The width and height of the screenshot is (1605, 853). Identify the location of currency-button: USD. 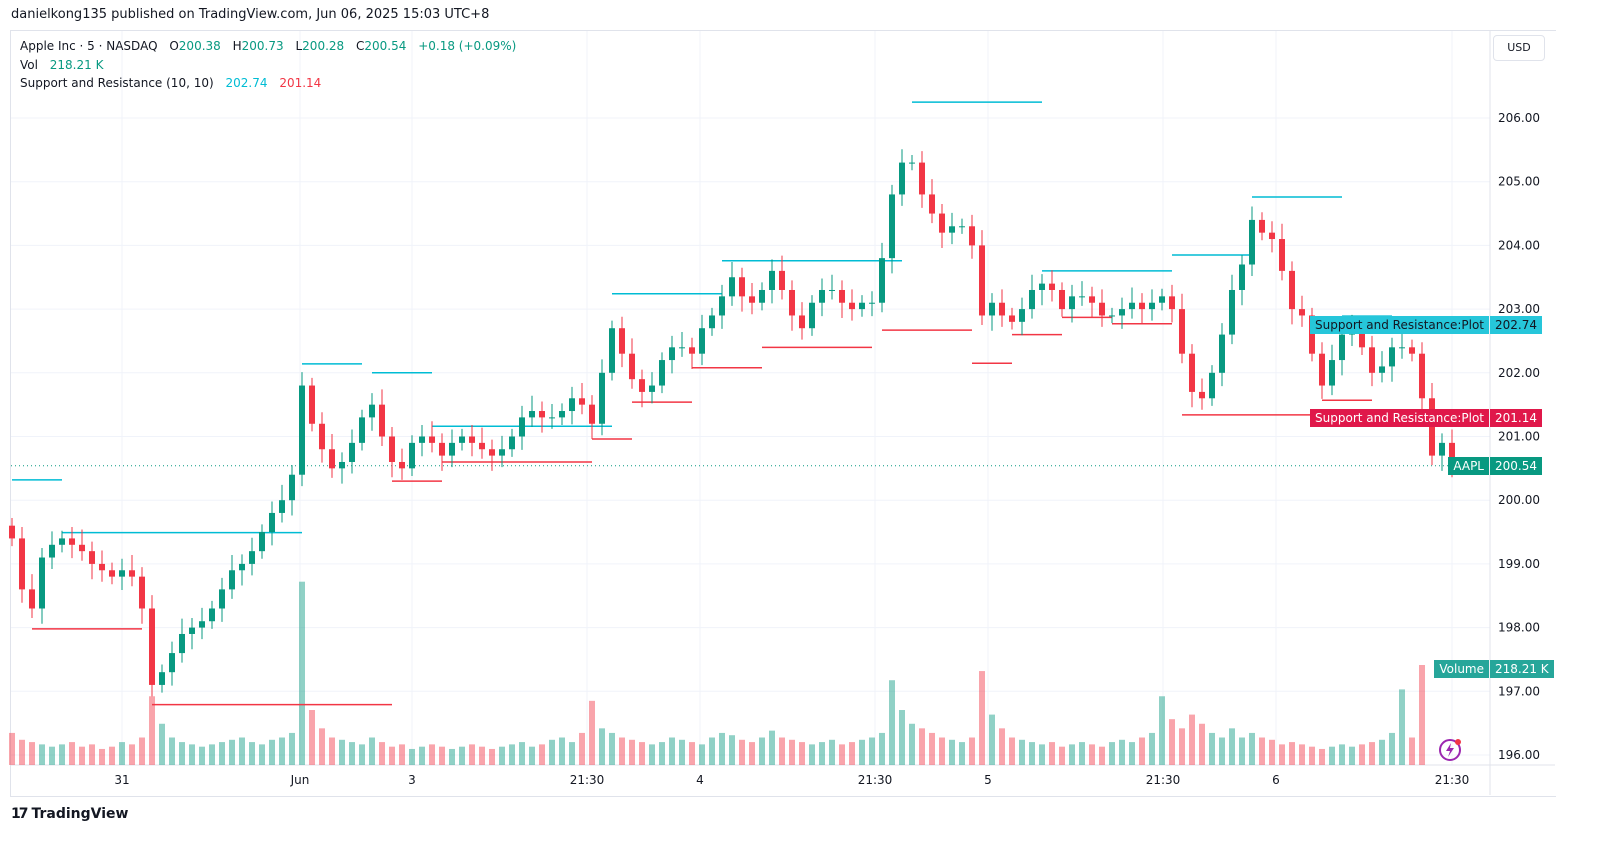
(1519, 48).